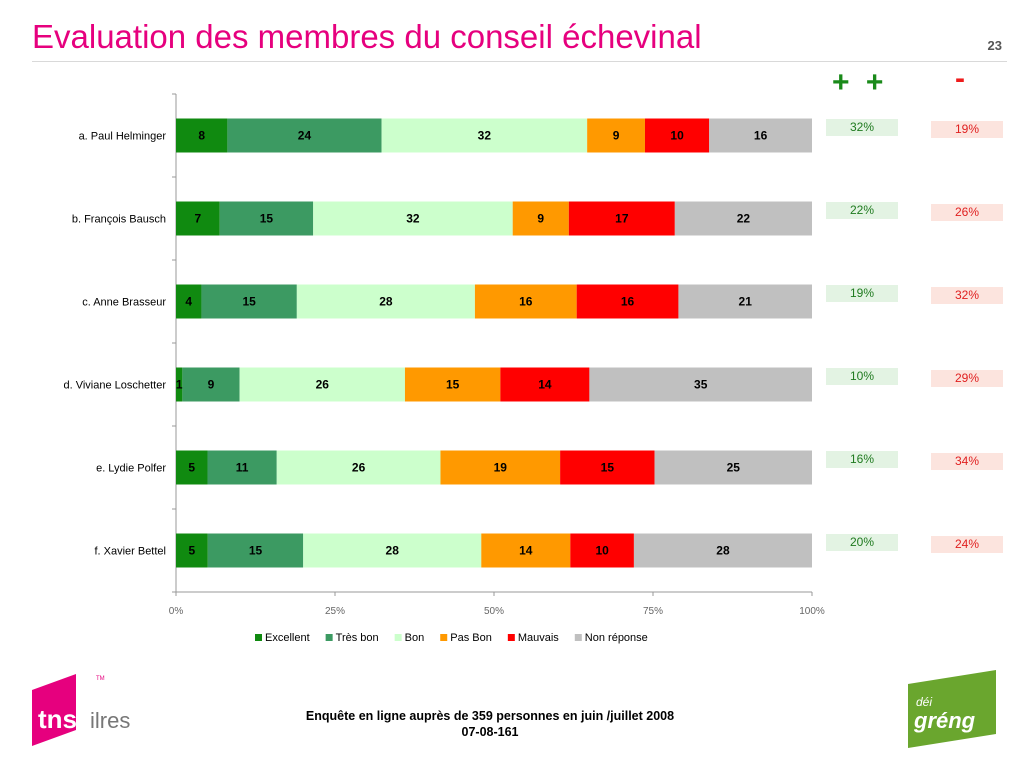  What do you see at coordinates (471, 638) in the screenshot?
I see `legend-label: Pas Bon` at bounding box center [471, 638].